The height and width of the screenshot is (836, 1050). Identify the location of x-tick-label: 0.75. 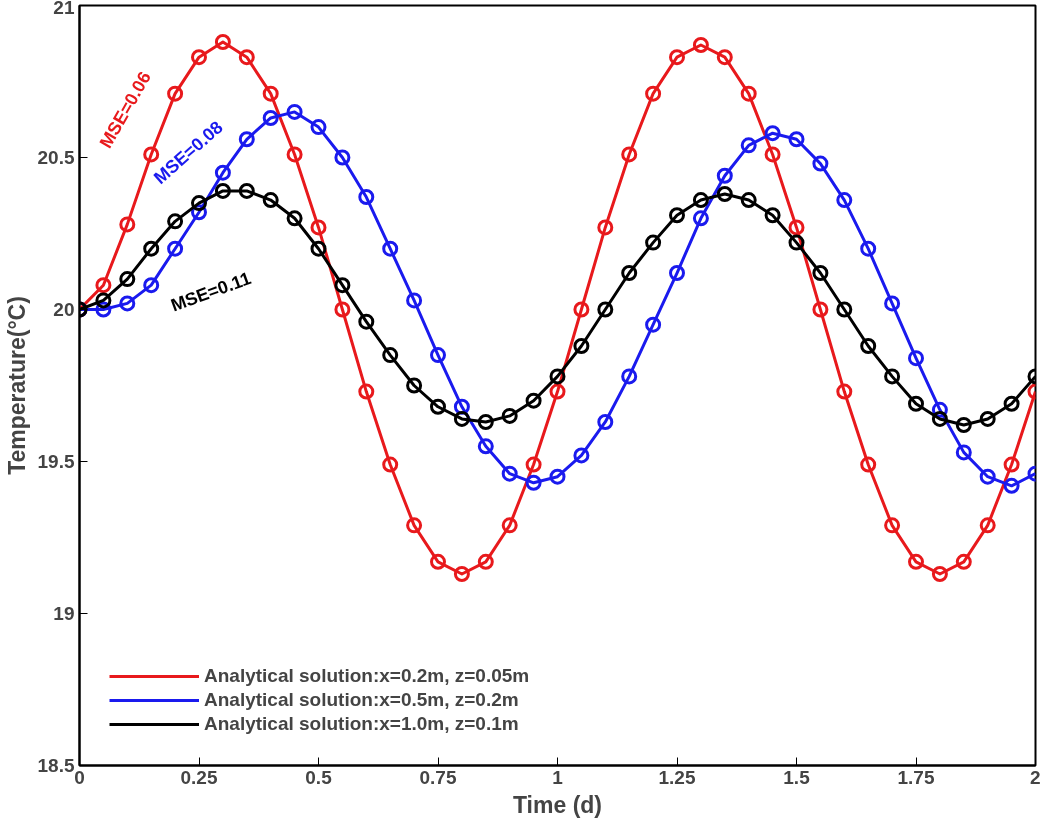
(438, 777).